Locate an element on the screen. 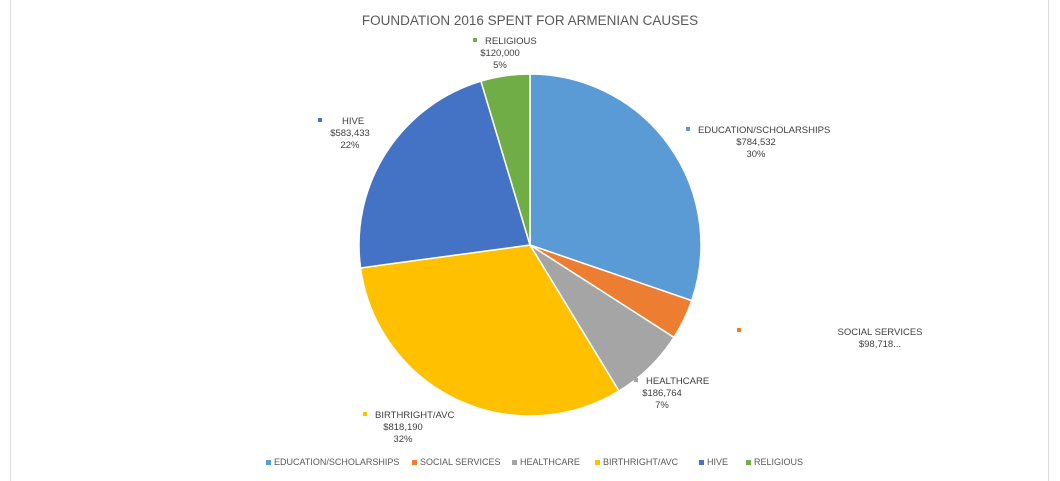 Image resolution: width=1060 pixels, height=481 pixels. legend-label-healthcare: HEALTHCARE is located at coordinates (550, 462).